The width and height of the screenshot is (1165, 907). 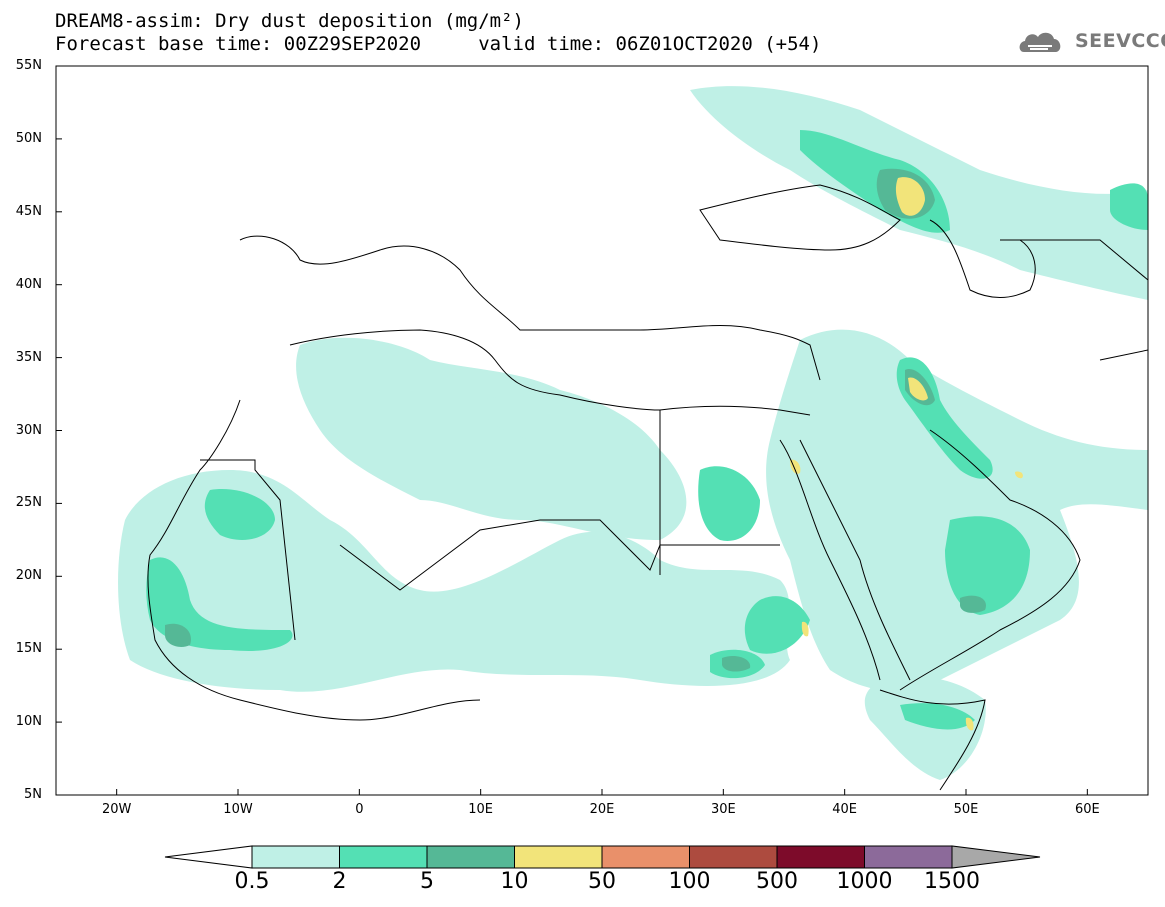 What do you see at coordinates (987, 565) in the screenshot?
I see `contour-arabia-green` at bounding box center [987, 565].